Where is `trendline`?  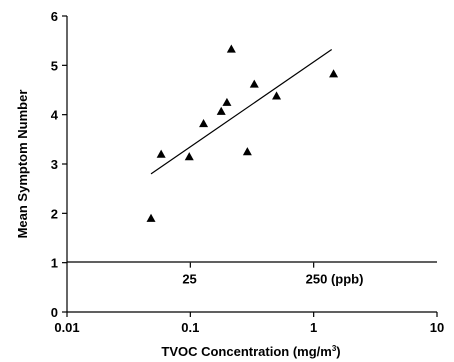
trendline is located at coordinates (241, 112).